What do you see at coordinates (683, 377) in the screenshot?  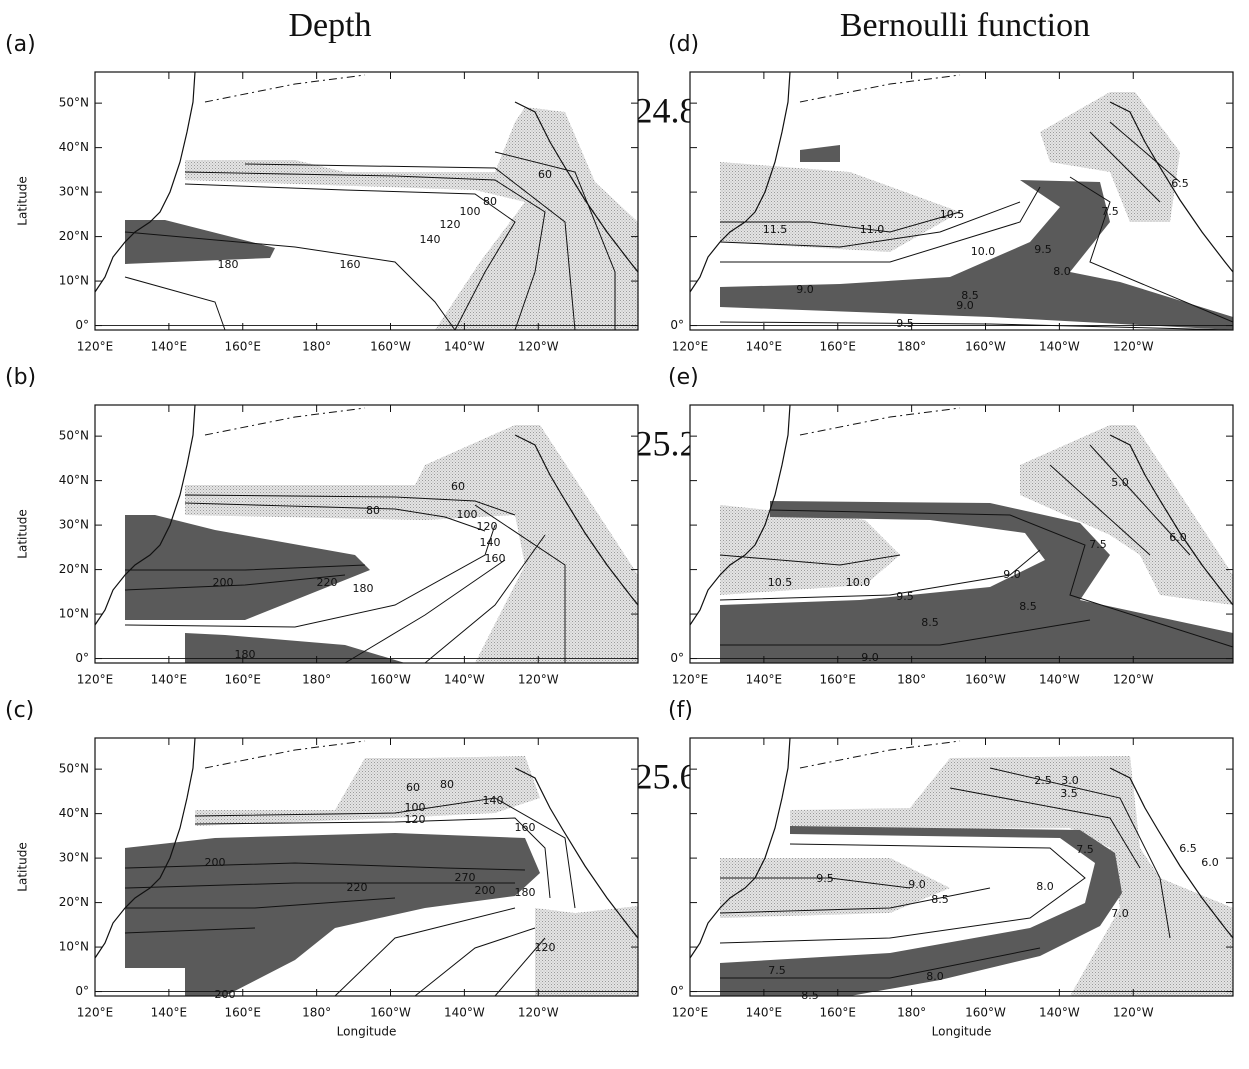 I see `panel-label: (e)` at bounding box center [683, 377].